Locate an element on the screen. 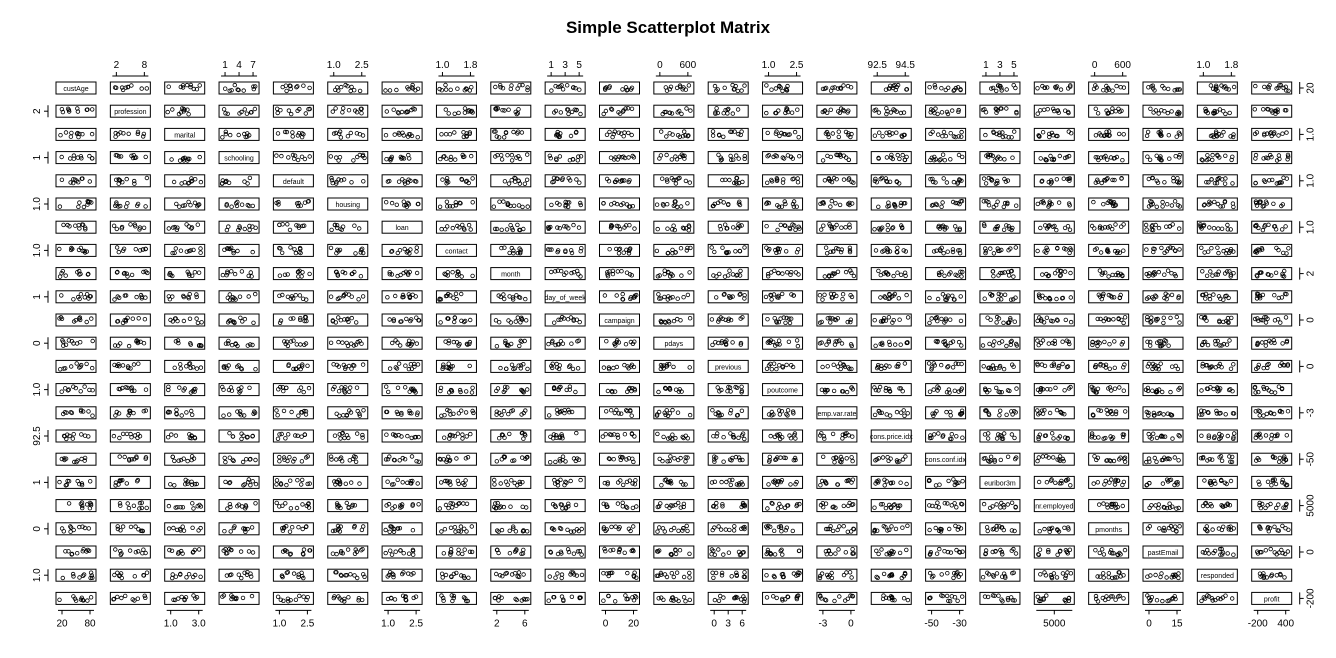 This screenshot has width=1336, height=658. panel-default-vs-housing is located at coordinates (348, 181).